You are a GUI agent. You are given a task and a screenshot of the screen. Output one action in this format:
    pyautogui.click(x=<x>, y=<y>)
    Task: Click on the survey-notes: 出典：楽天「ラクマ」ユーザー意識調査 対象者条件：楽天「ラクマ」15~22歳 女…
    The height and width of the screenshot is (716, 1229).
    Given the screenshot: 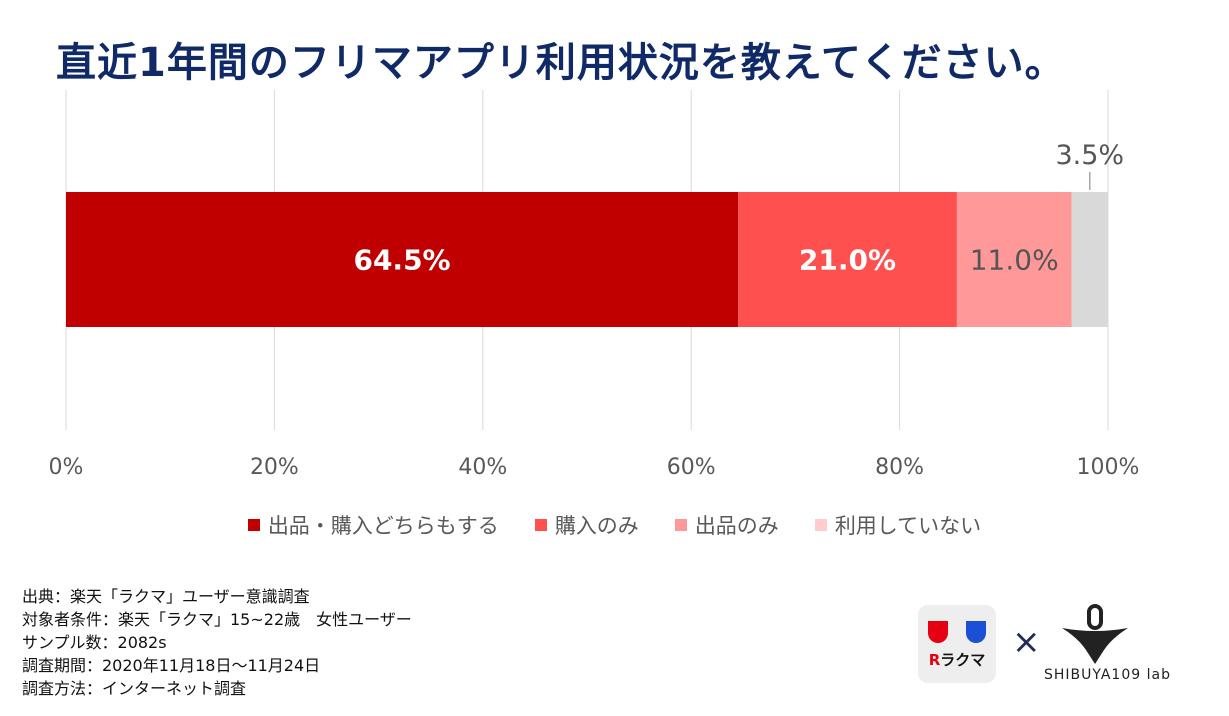 What is the action you would take?
    pyautogui.click(x=217, y=642)
    